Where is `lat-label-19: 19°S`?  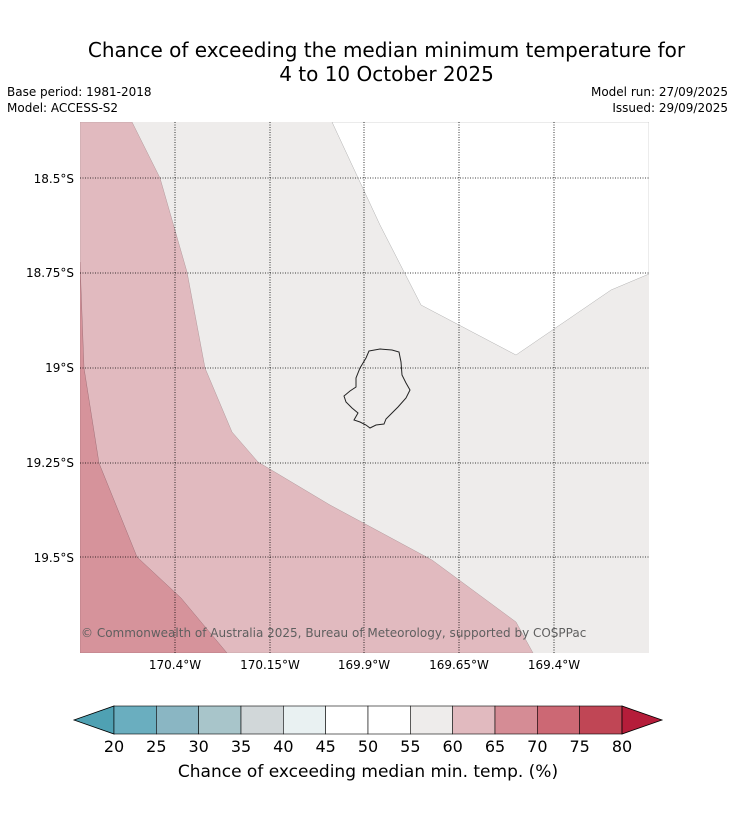
lat-label-19: 19°S is located at coordinates (59, 368).